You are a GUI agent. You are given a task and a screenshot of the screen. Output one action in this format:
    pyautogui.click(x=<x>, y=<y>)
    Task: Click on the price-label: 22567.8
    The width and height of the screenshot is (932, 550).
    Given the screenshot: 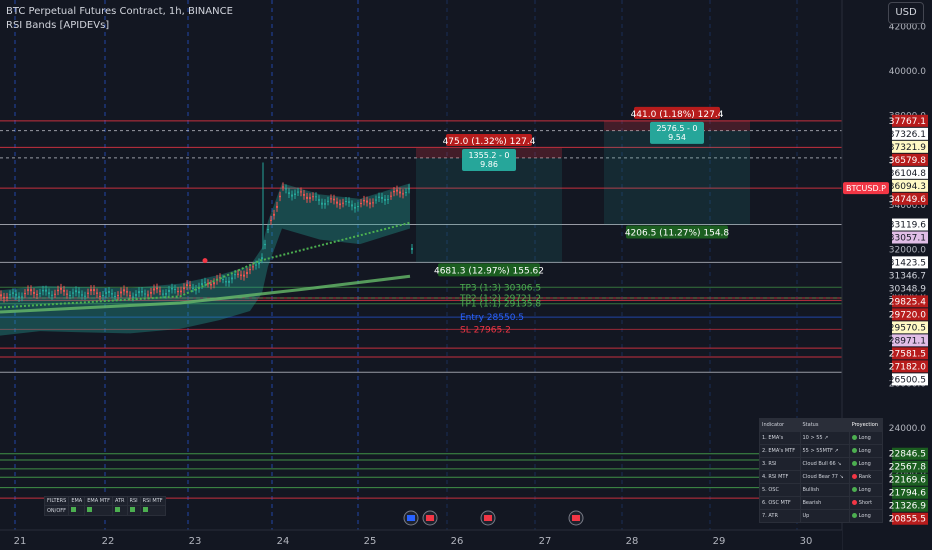 What is the action you would take?
    pyautogui.click(x=907, y=468)
    